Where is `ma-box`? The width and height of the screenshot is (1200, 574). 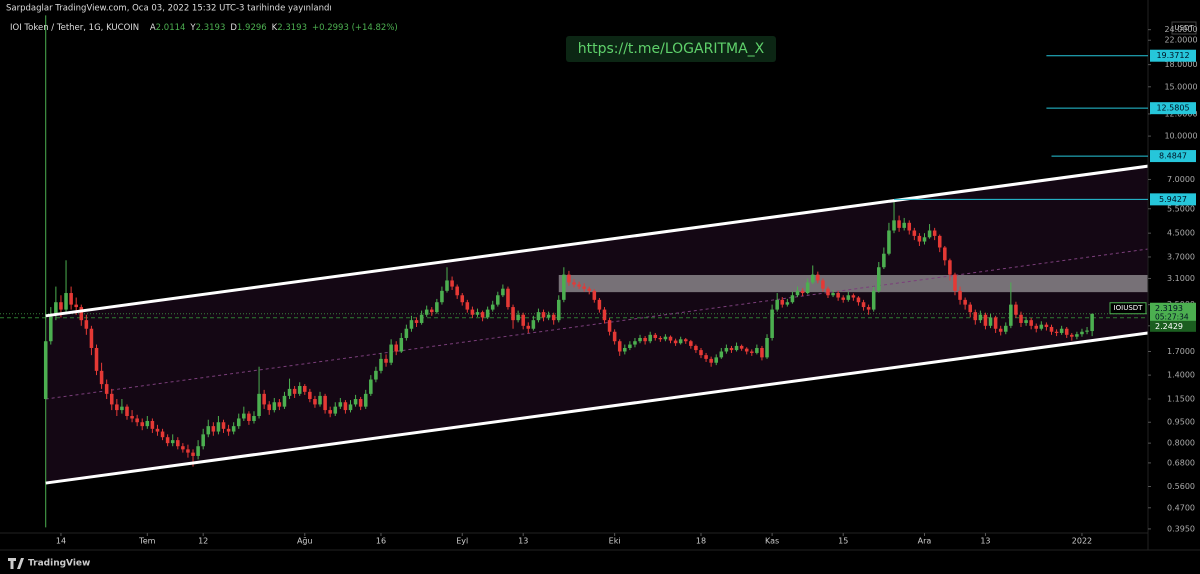 ma-box is located at coordinates (1173, 326).